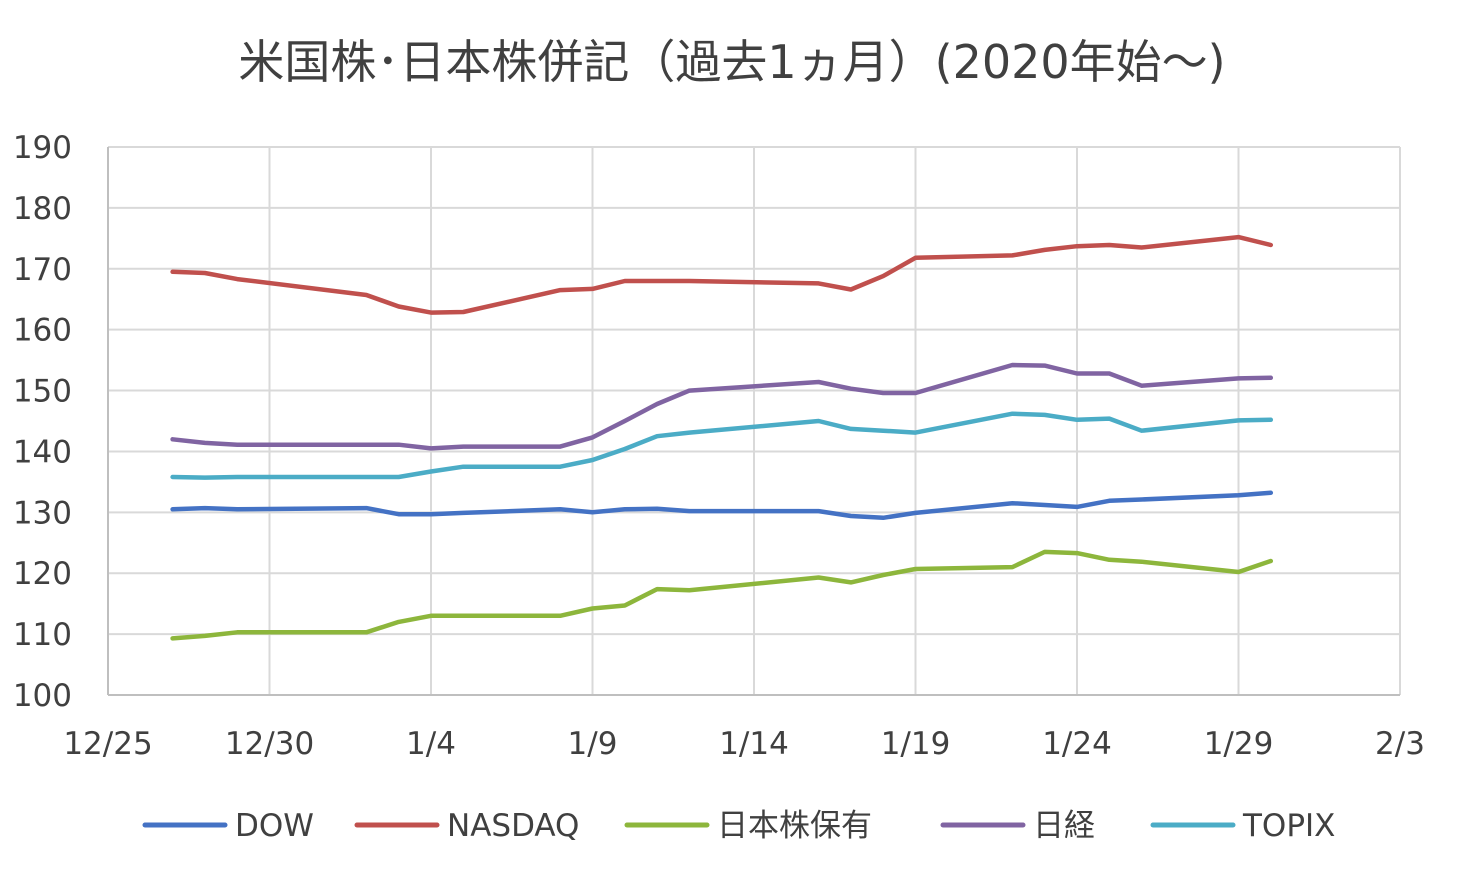 The image size is (1464, 876). What do you see at coordinates (42, 452) in the screenshot?
I see `y-tick-label-140: 140` at bounding box center [42, 452].